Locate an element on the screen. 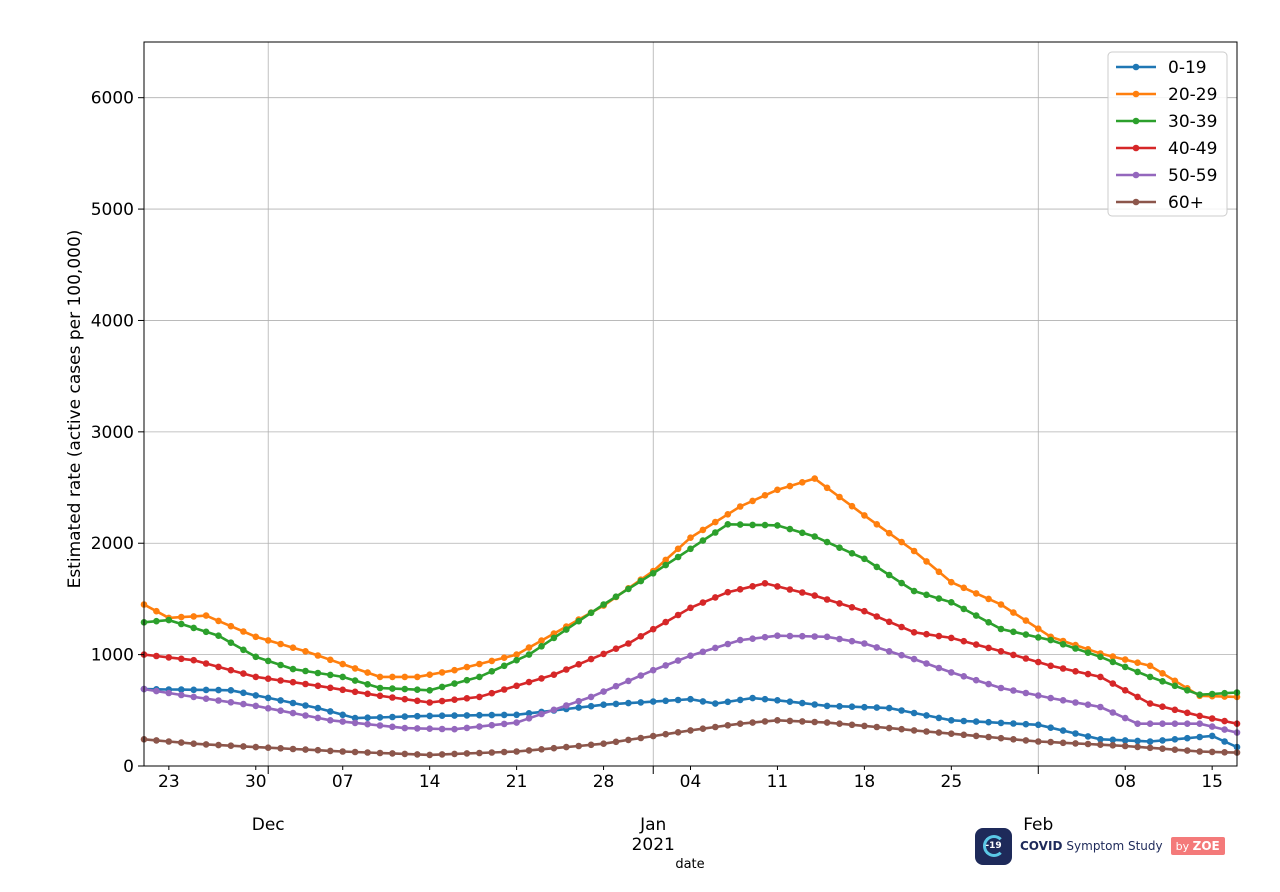  legend-item: 0-19 is located at coordinates (1161, 68).